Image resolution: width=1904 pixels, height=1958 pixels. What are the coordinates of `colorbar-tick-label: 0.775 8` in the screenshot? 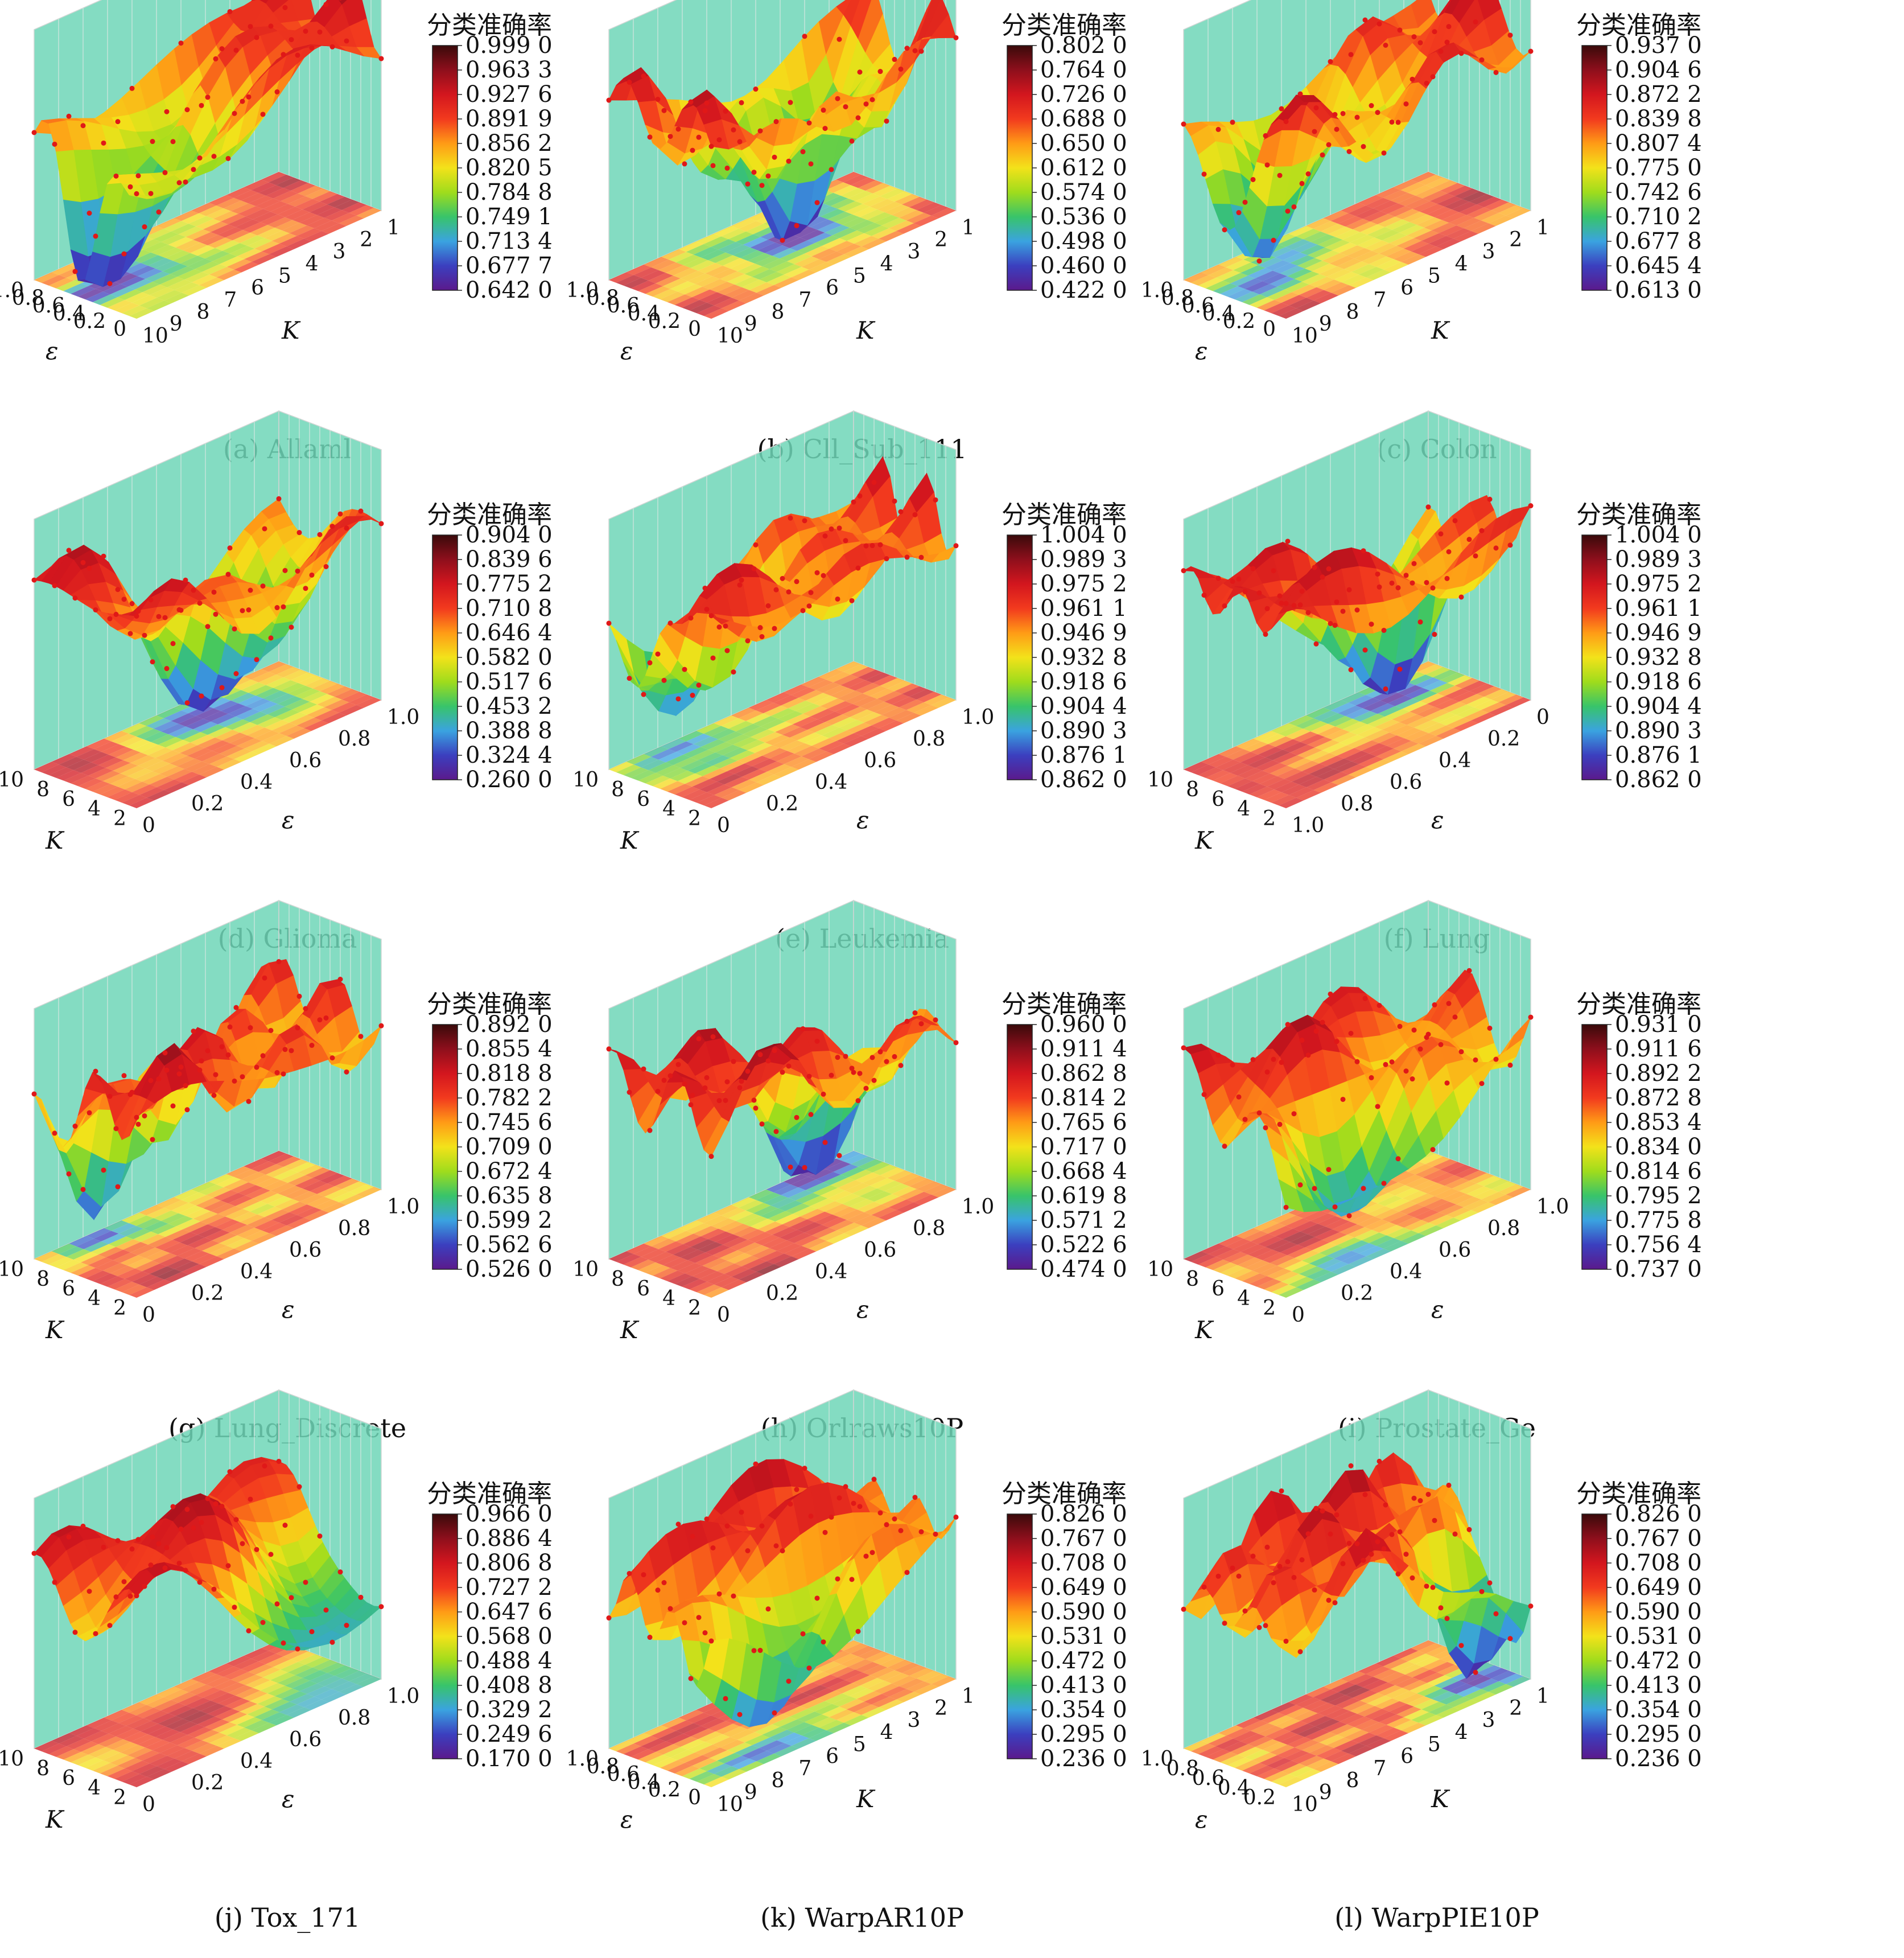 It's located at (1659, 1220).